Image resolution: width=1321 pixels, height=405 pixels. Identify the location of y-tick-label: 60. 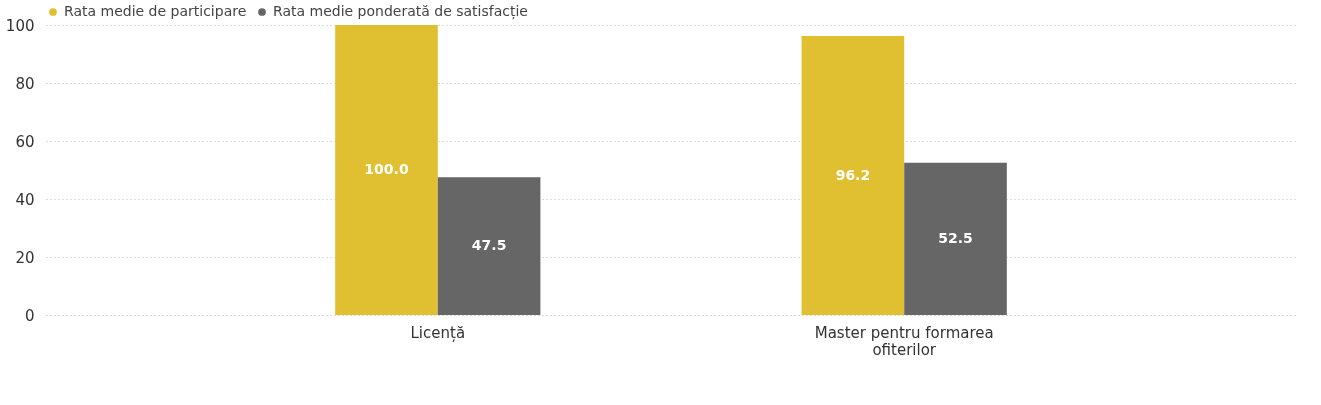
(25, 141).